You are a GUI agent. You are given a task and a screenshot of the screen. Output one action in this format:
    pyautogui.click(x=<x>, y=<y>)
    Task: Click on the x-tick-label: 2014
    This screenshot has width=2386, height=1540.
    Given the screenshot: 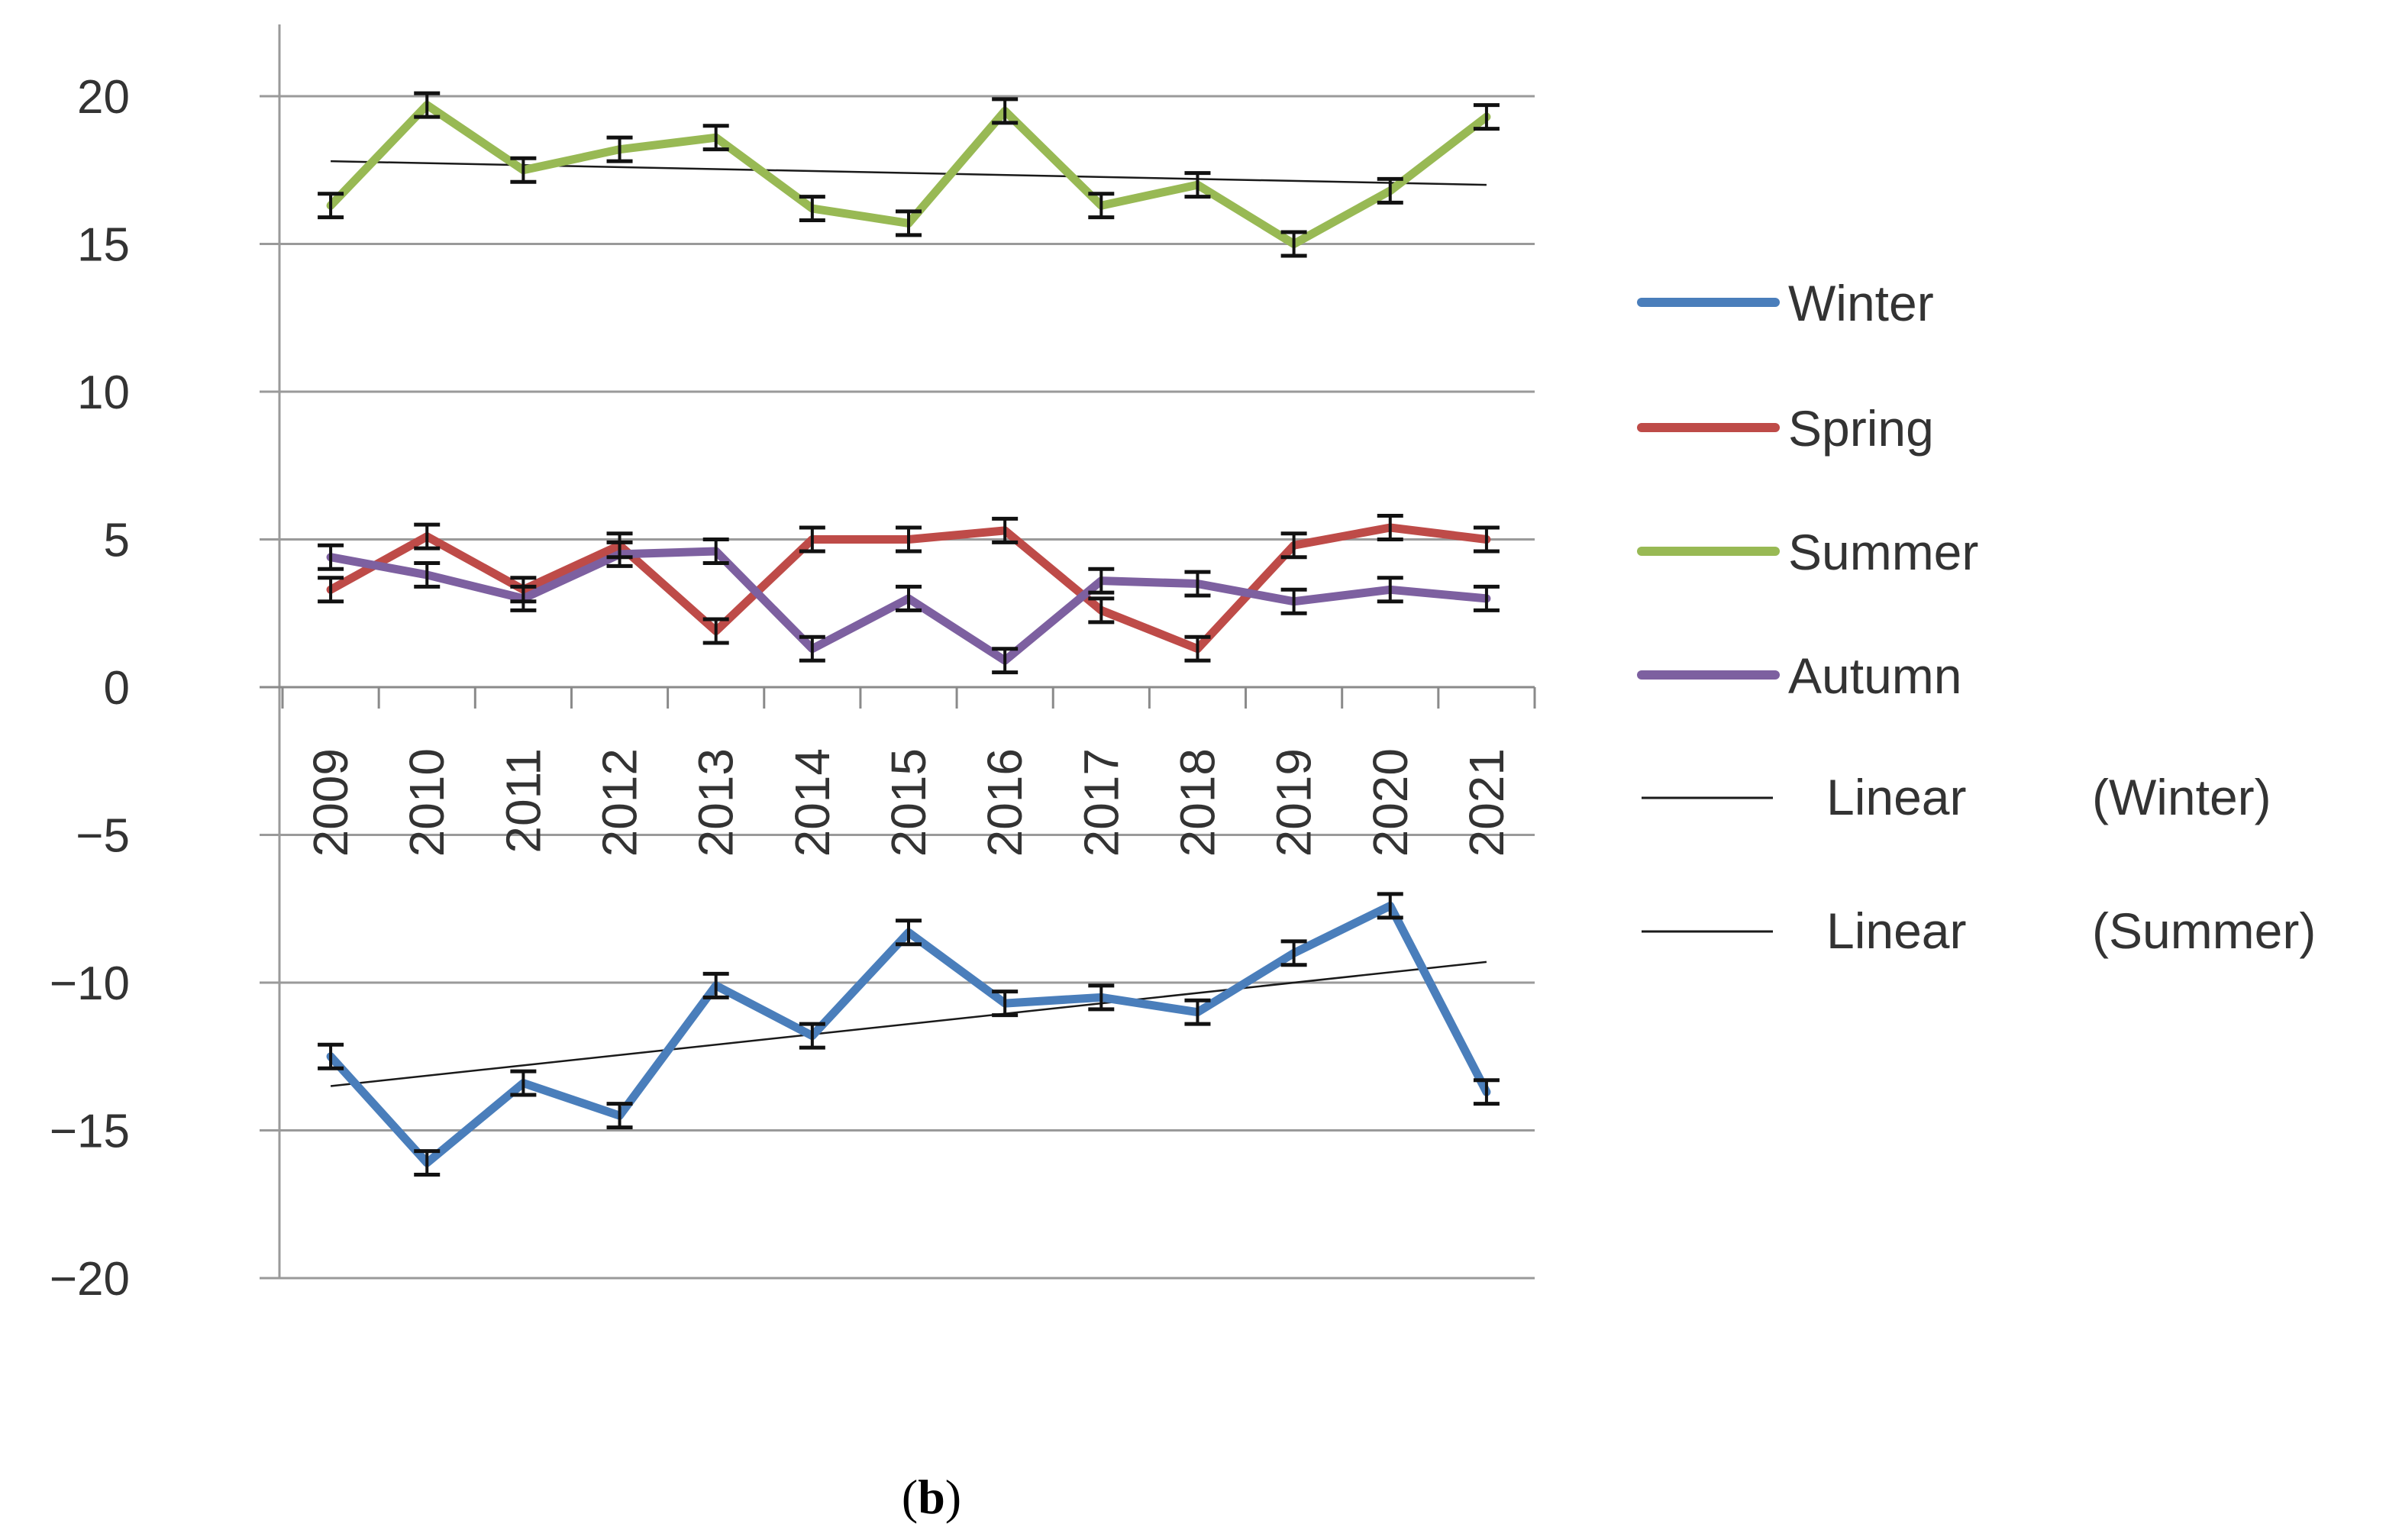 What is the action you would take?
    pyautogui.click(x=812, y=802)
    